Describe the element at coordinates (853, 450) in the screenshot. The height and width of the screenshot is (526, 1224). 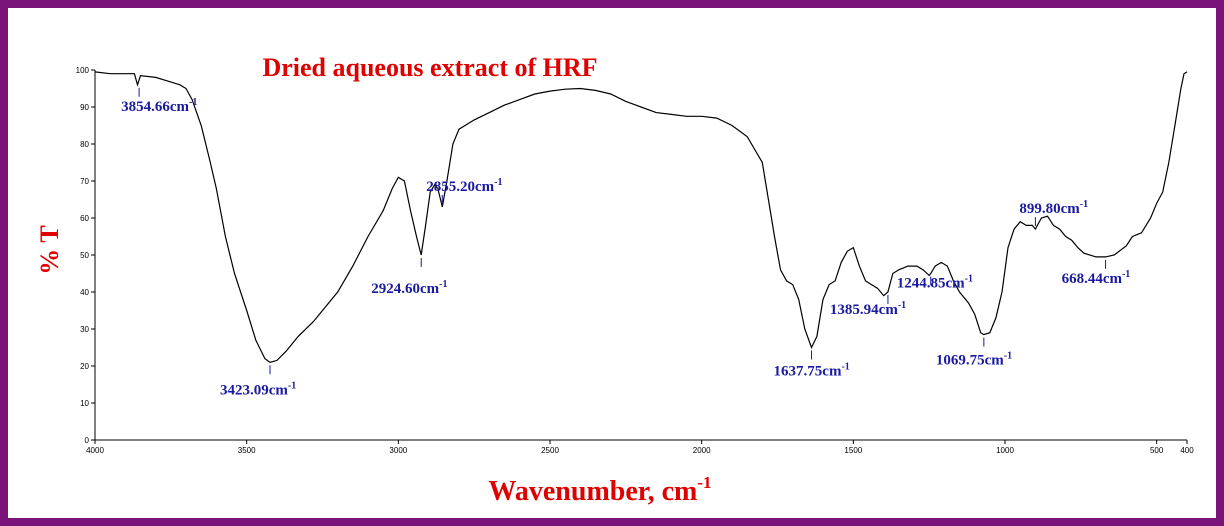
I see `x-tick-label: 1500` at that location.